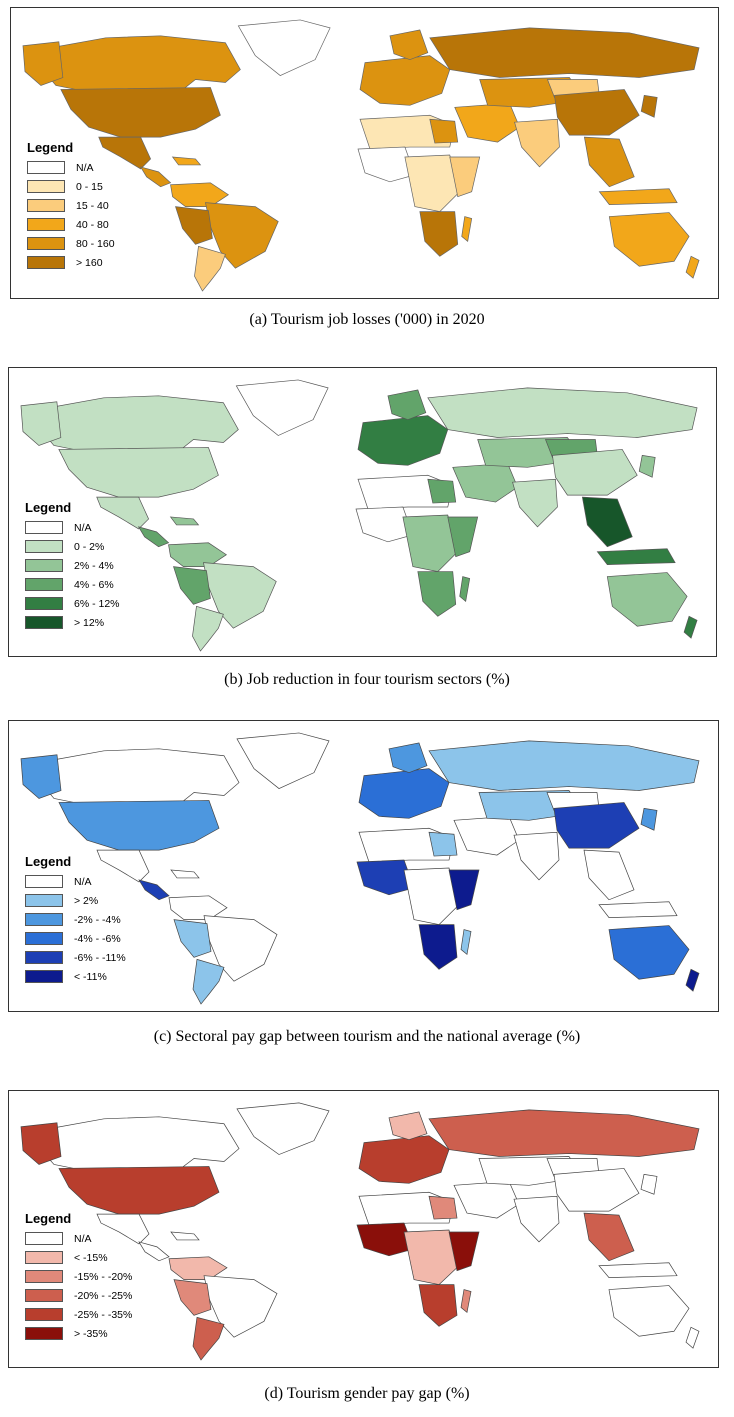  Describe the element at coordinates (536, 1219) in the screenshot. I see `region-india` at that location.